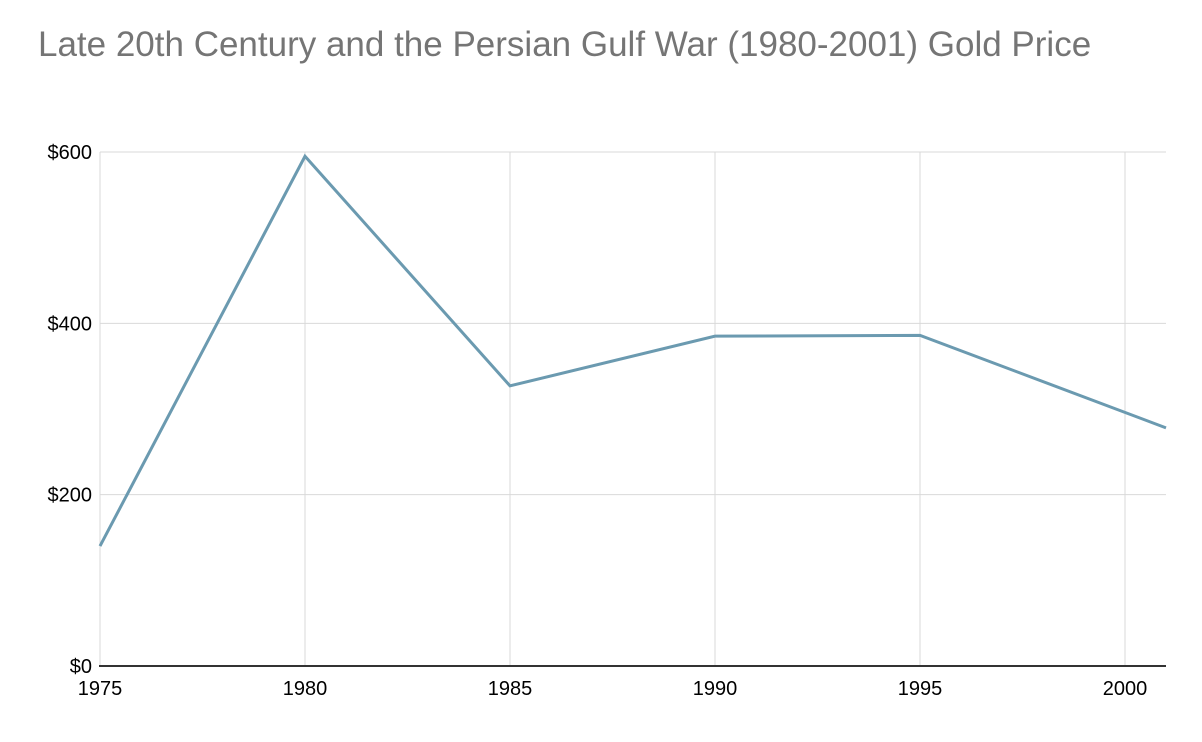 This screenshot has height=742, width=1202. What do you see at coordinates (510, 689) in the screenshot?
I see `x-tick-label: 1985` at bounding box center [510, 689].